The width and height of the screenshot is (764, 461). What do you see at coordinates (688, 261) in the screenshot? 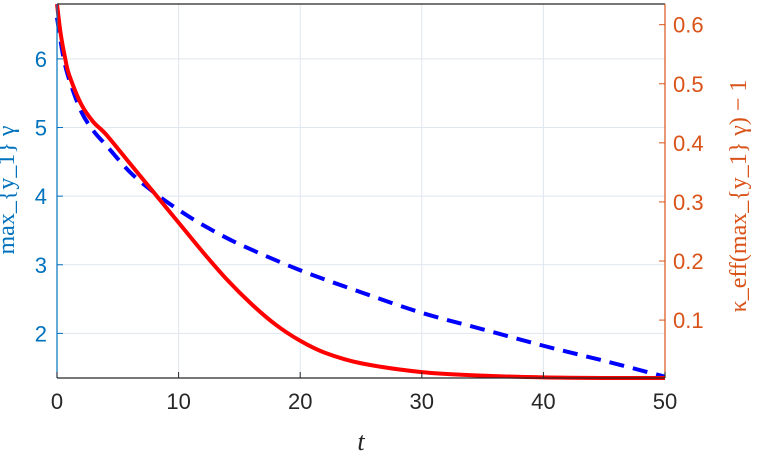
I see `y-right-tick-label: 0.2` at bounding box center [688, 261].